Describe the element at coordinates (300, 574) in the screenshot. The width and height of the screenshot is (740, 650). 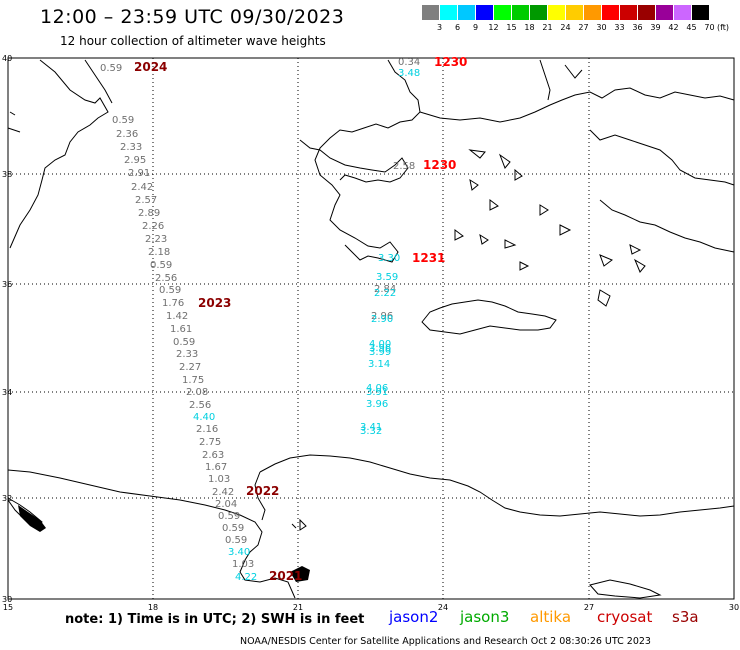
I see `malta-area-island` at that location.